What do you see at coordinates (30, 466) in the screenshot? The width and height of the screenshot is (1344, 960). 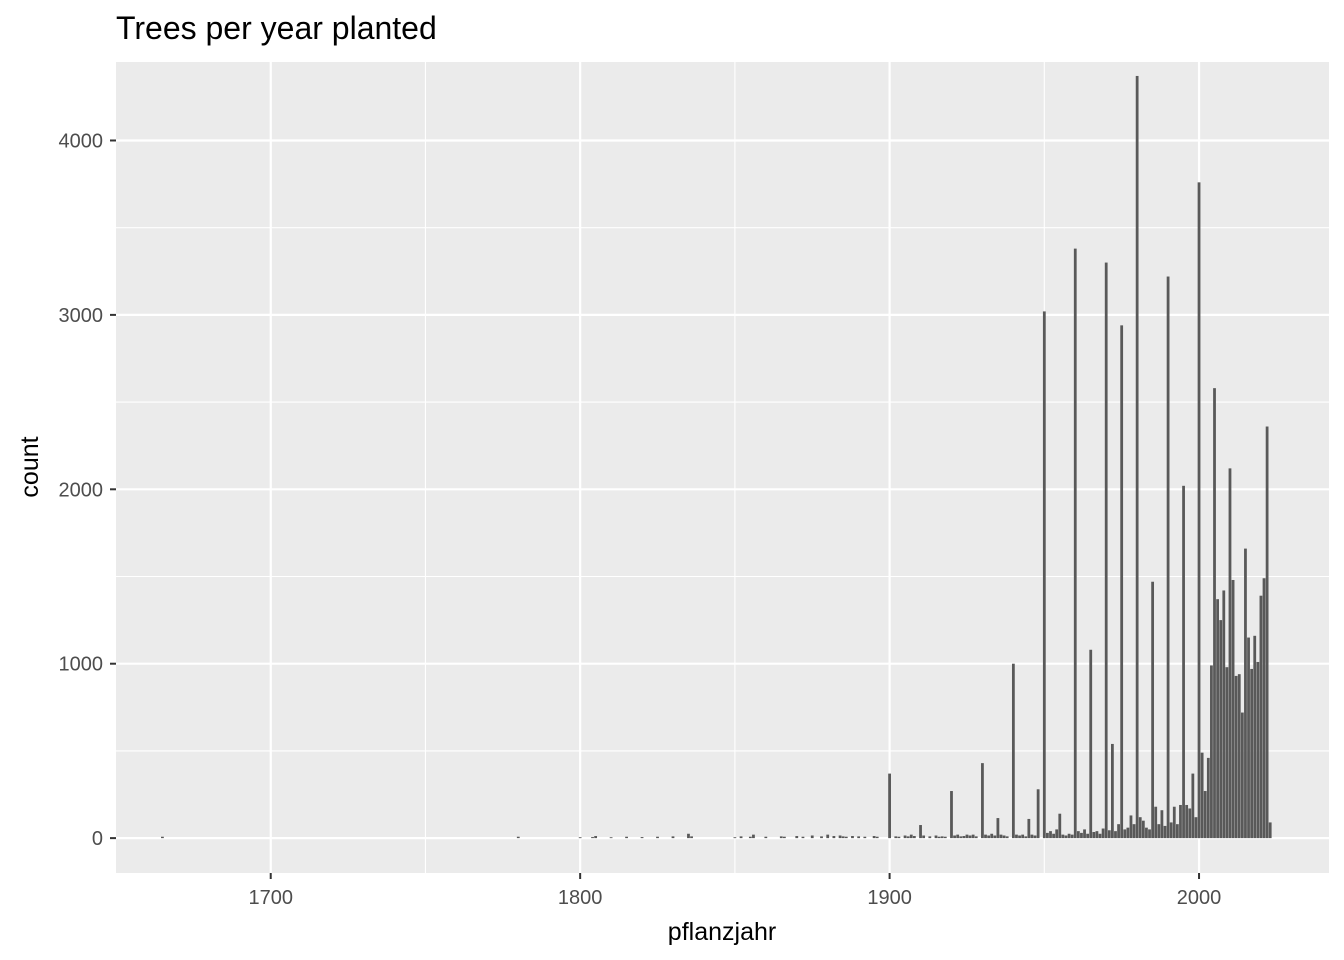 I see `y-axis-title: count` at bounding box center [30, 466].